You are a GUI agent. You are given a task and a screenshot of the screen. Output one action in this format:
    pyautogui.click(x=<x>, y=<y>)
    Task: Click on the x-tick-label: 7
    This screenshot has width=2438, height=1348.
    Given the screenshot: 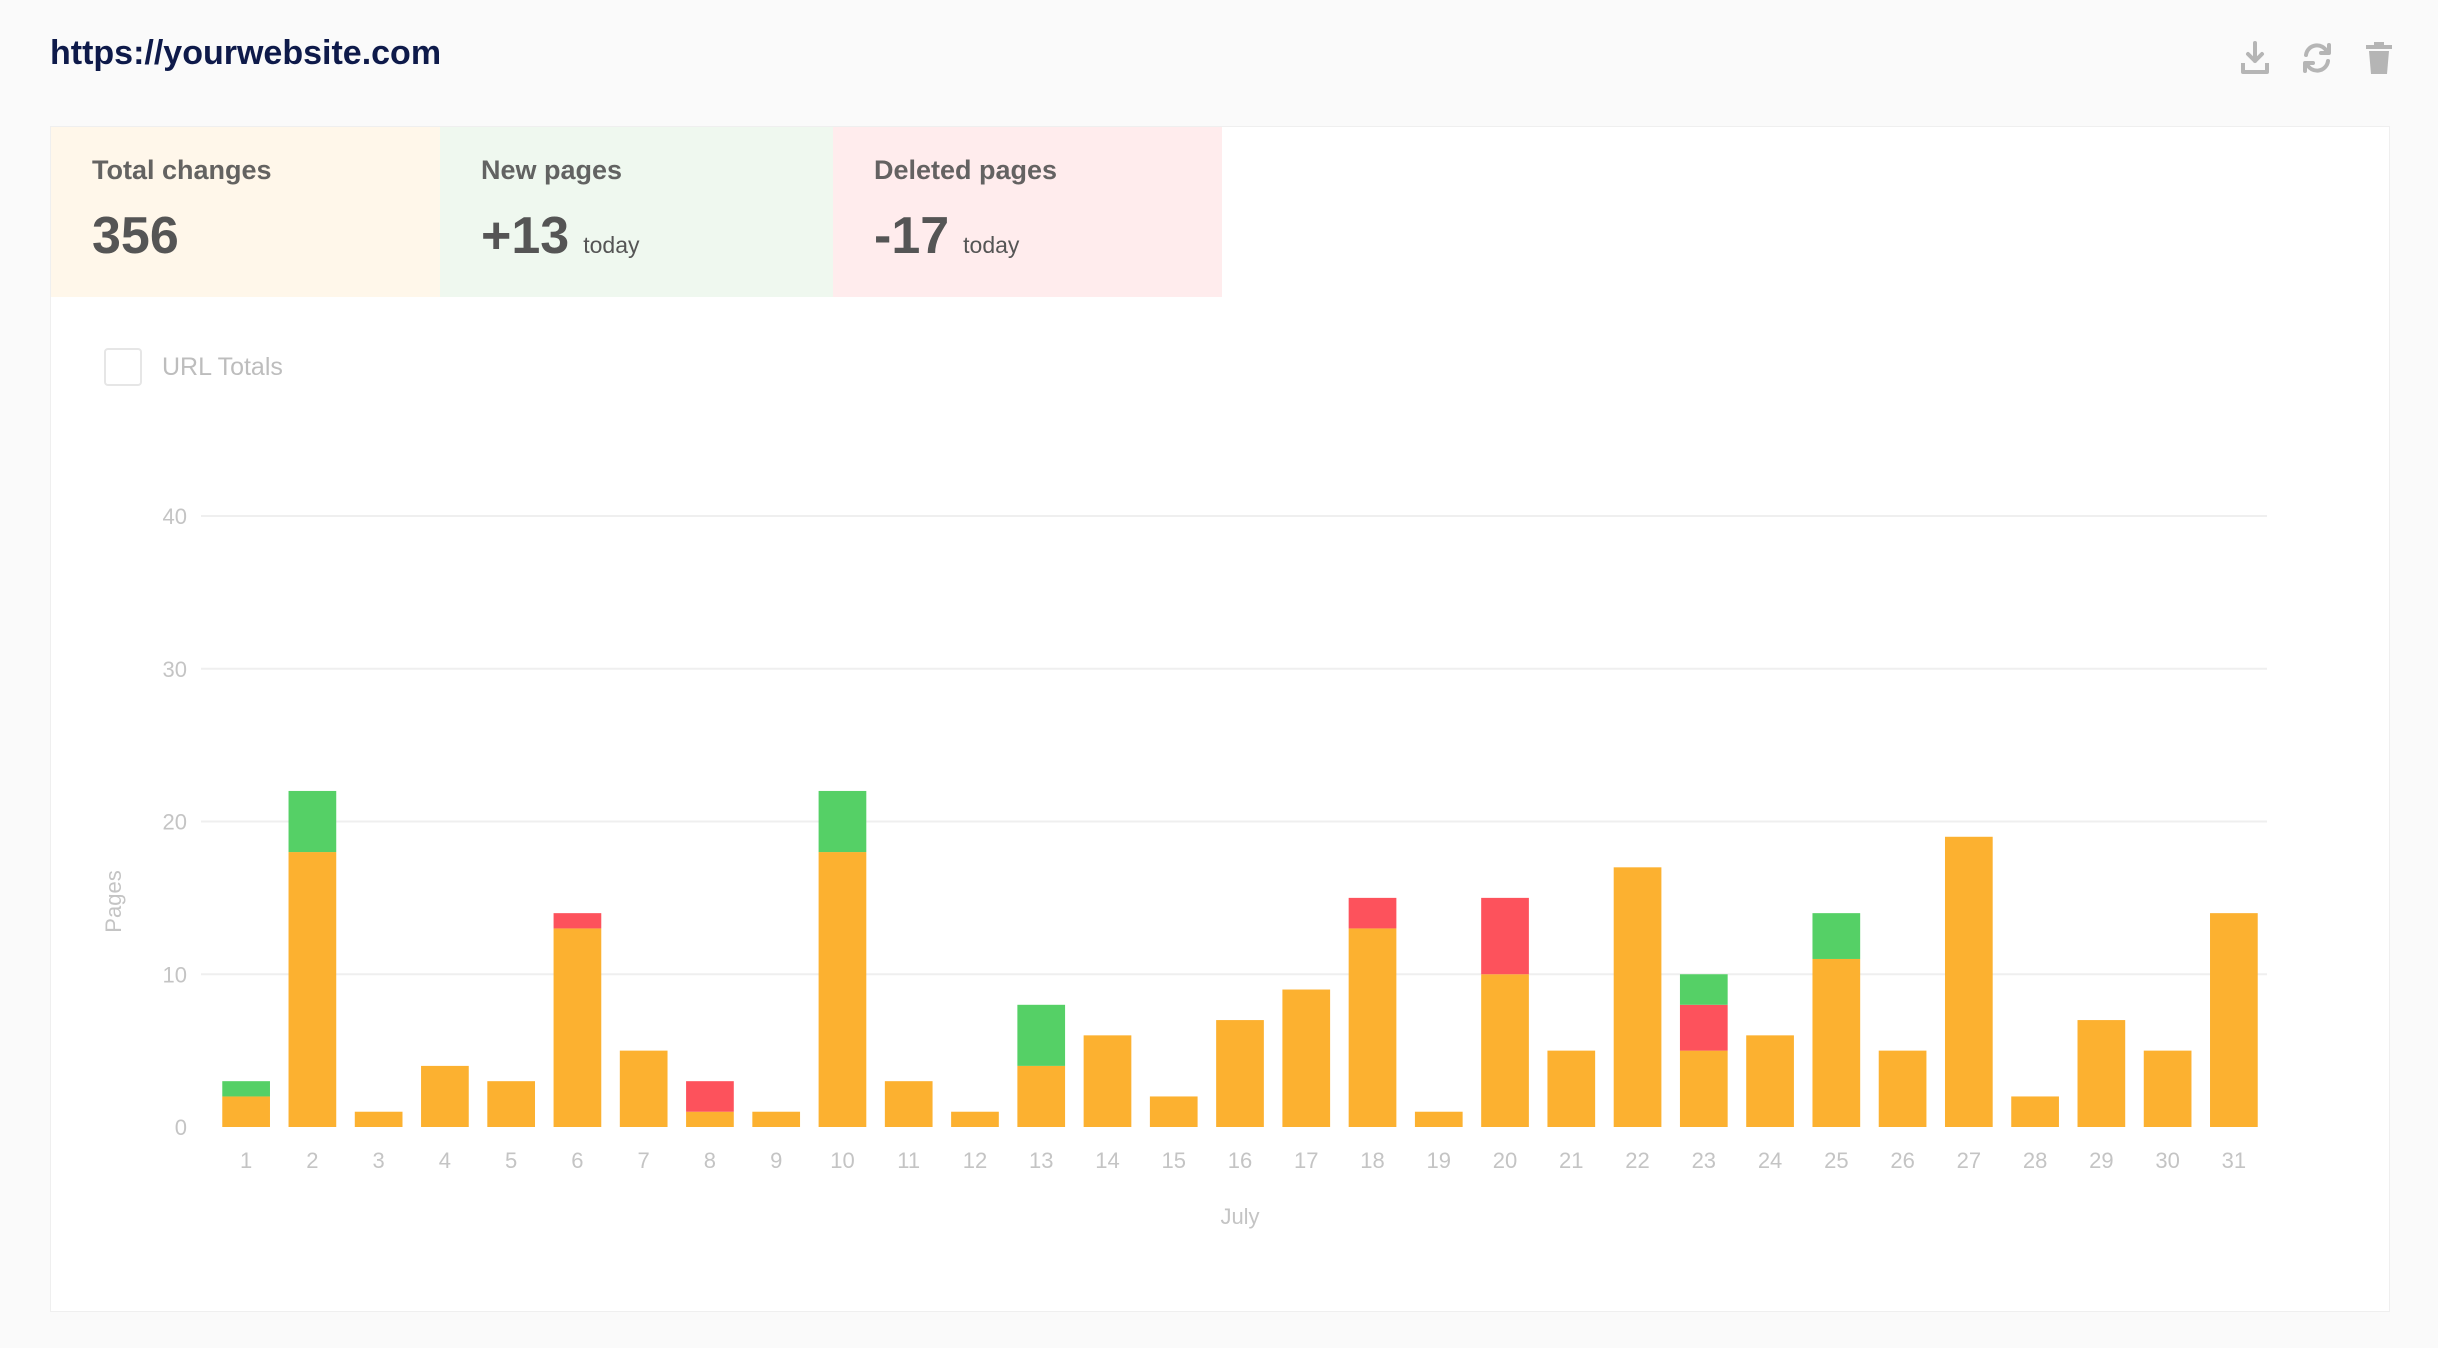 What is the action you would take?
    pyautogui.click(x=644, y=1160)
    